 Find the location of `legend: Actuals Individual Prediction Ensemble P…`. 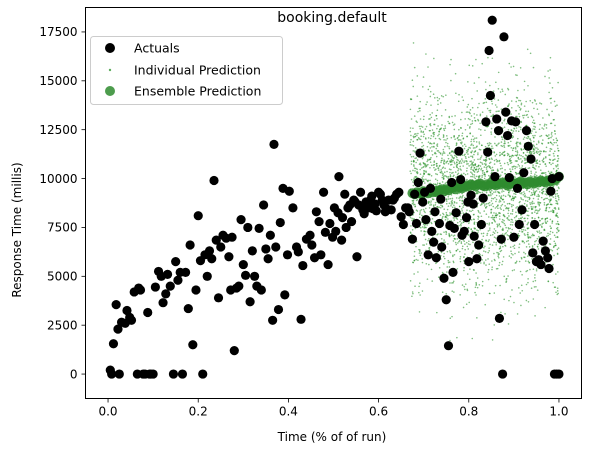

legend: Actuals Individual Prediction Ensemble P… is located at coordinates (186, 70).